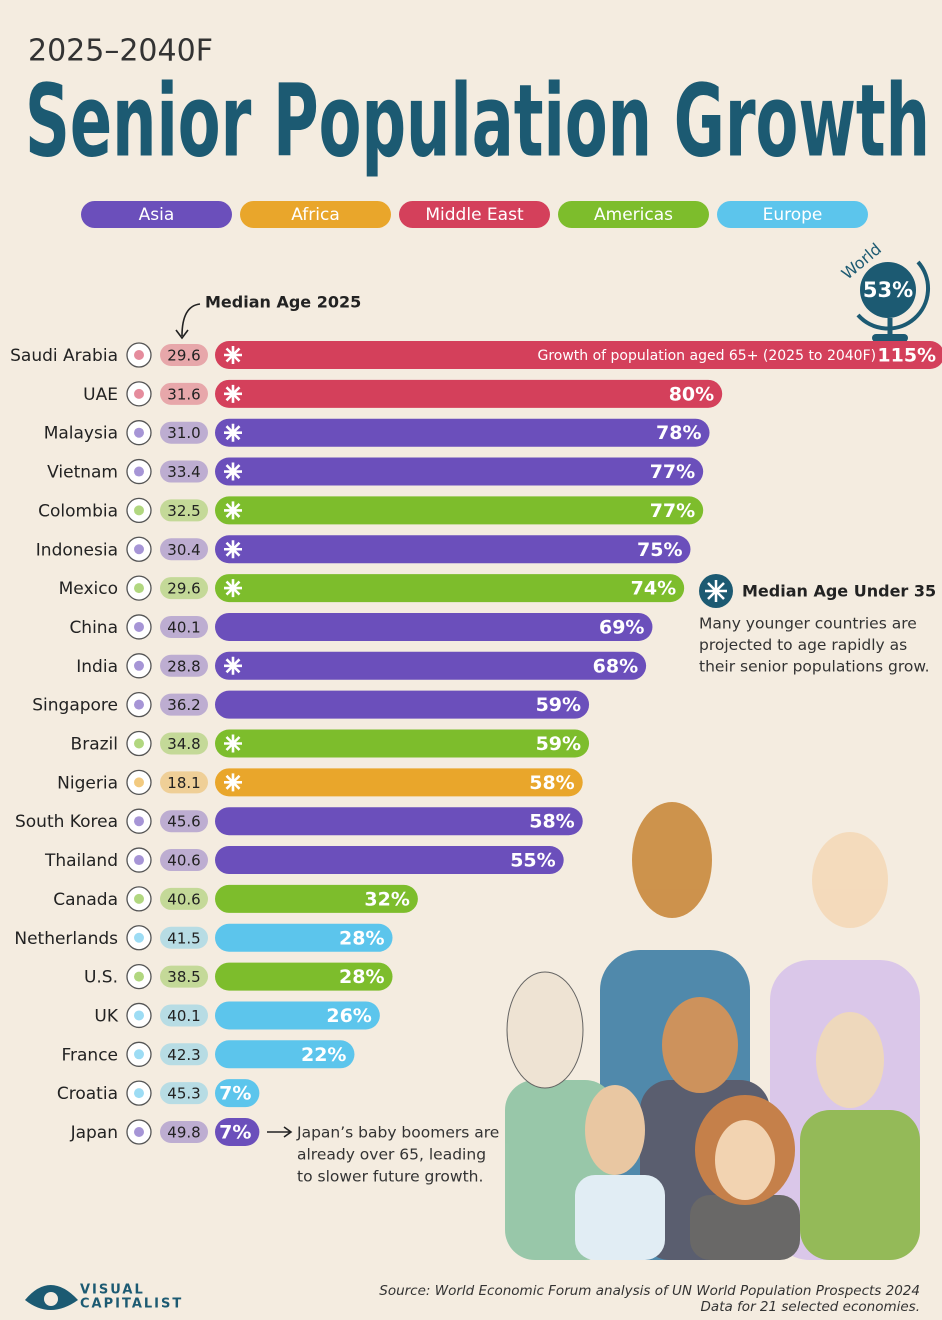 This screenshot has width=942, height=1320. What do you see at coordinates (888, 290) in the screenshot?
I see `world-value-mark` at bounding box center [888, 290].